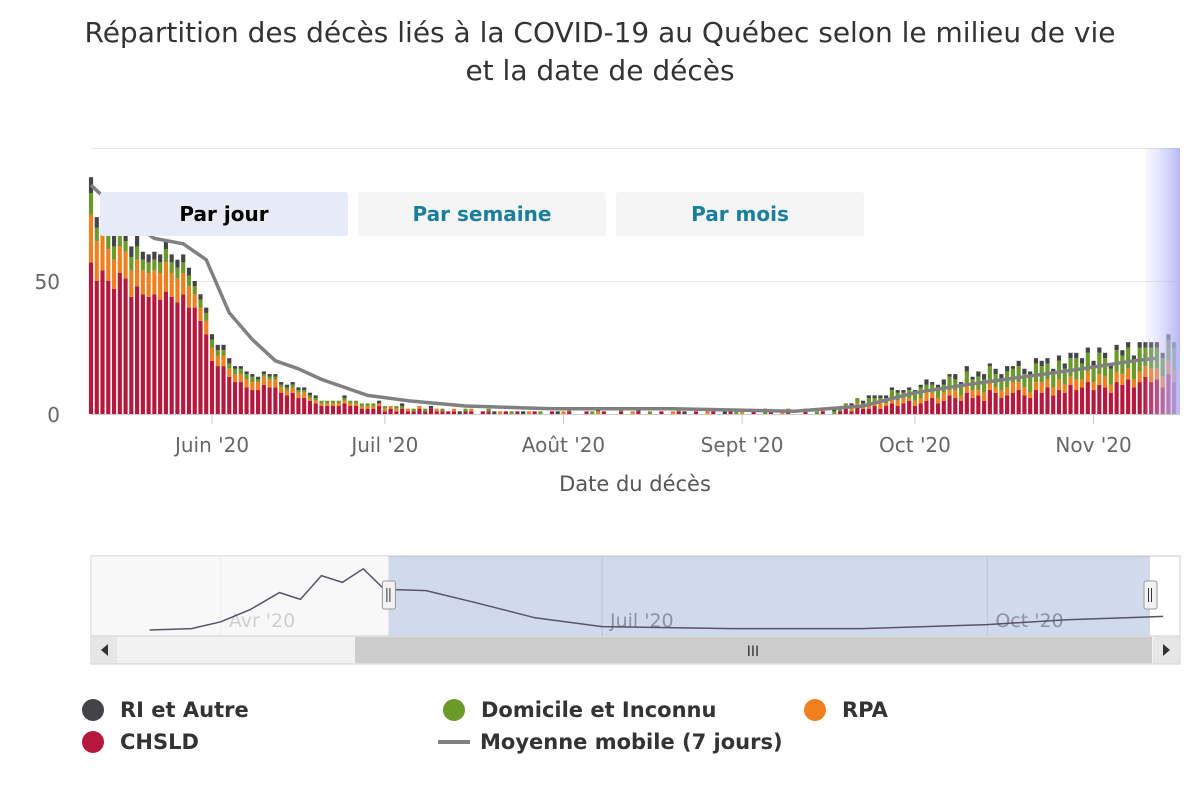 The height and width of the screenshot is (800, 1200). I want to click on legend-line-icon, so click(454, 742).